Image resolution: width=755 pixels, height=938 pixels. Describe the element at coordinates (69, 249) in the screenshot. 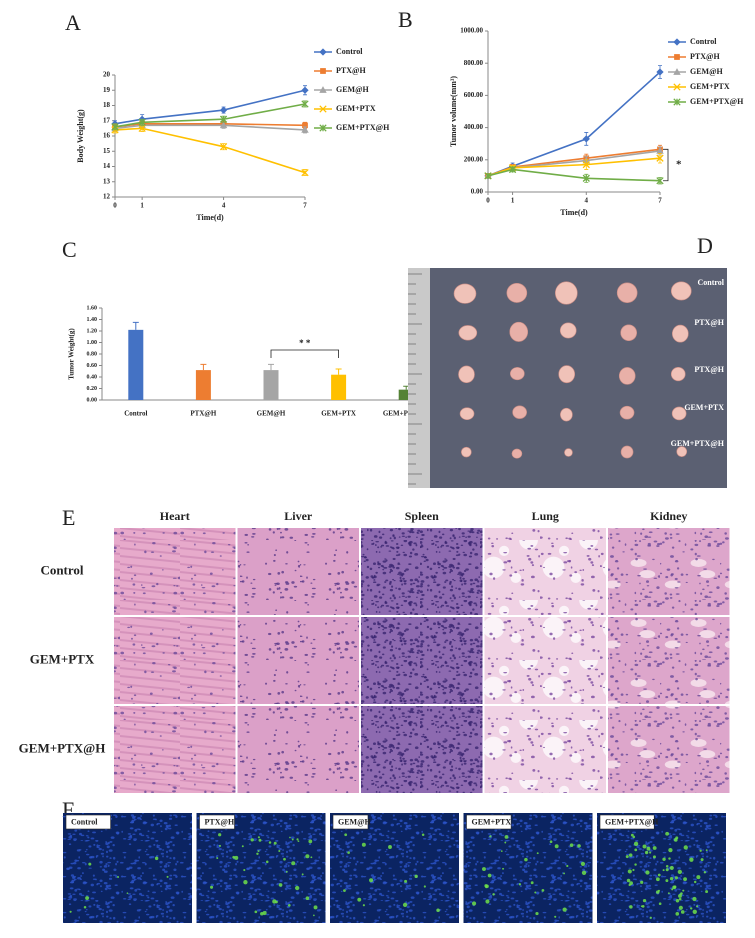

I see `panel-label: C` at that location.